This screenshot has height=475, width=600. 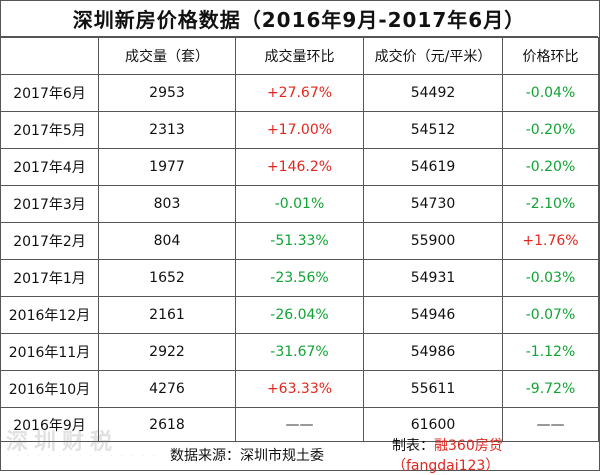 I want to click on maker-handle: （fangdai123）, so click(x=446, y=465).